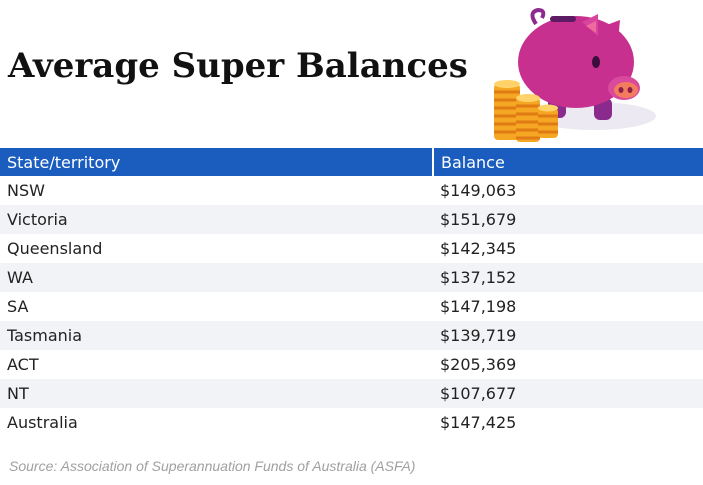 The image size is (703, 485). I want to click on balance-cell: $107,677, so click(568, 393).